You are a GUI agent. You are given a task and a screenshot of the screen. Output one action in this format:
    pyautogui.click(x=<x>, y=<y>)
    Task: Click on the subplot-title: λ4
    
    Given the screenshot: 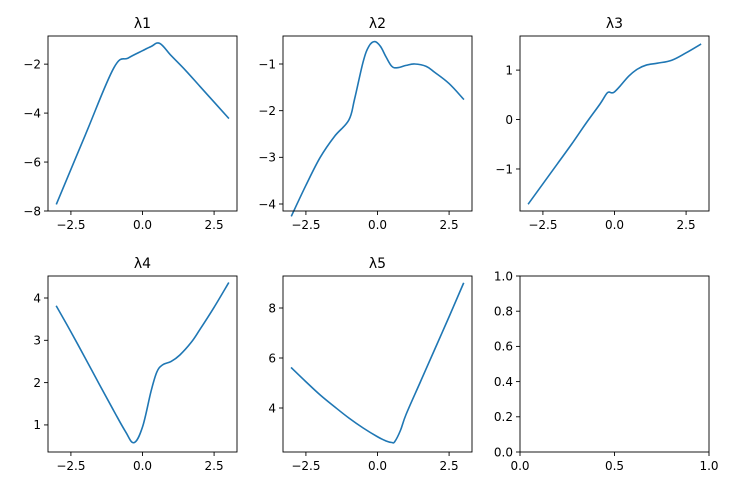 What is the action you would take?
    pyautogui.click(x=142, y=264)
    